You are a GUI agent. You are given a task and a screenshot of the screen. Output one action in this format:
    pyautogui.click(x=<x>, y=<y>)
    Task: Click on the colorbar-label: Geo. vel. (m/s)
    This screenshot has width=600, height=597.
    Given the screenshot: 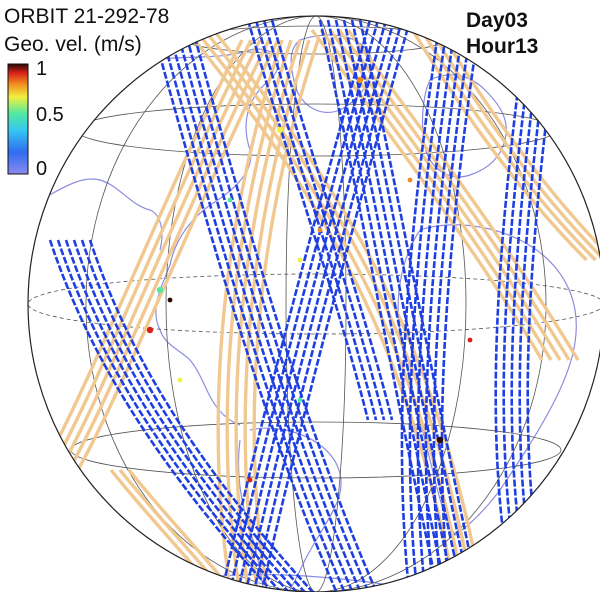 What is the action you would take?
    pyautogui.click(x=73, y=45)
    